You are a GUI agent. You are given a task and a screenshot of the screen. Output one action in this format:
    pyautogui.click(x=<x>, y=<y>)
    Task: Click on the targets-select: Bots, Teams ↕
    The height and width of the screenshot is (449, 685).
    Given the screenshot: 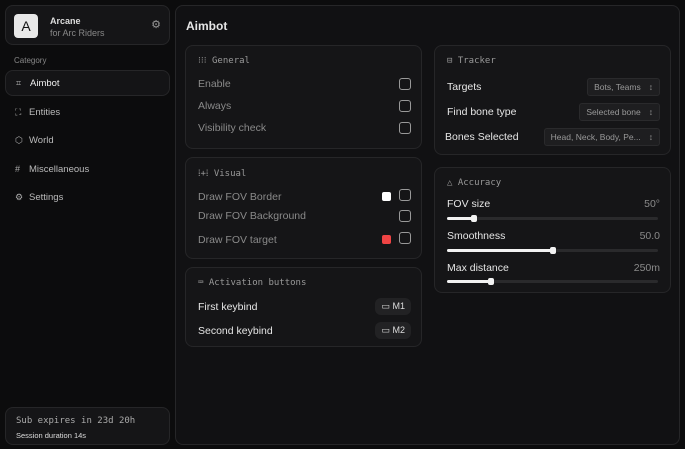 What is the action you would take?
    pyautogui.click(x=623, y=87)
    